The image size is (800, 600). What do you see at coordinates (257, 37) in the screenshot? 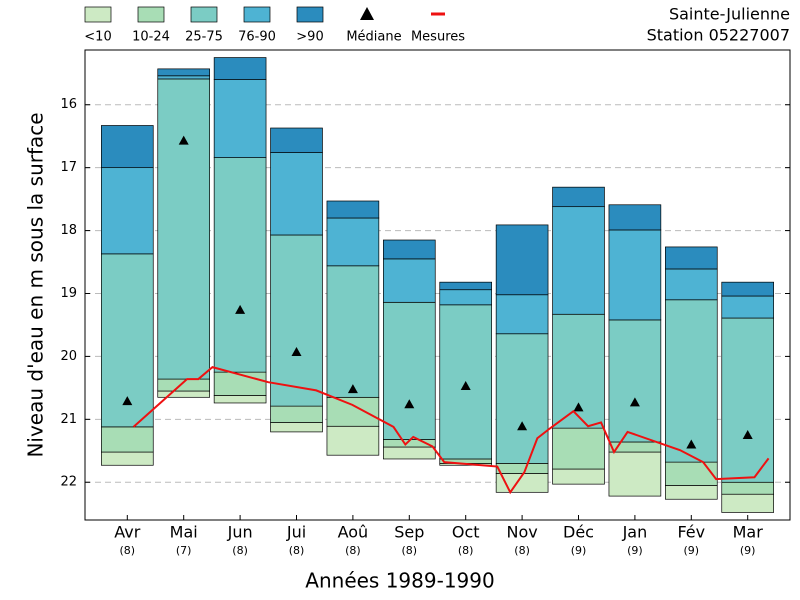
I see `legend-label: 76-90` at bounding box center [257, 37].